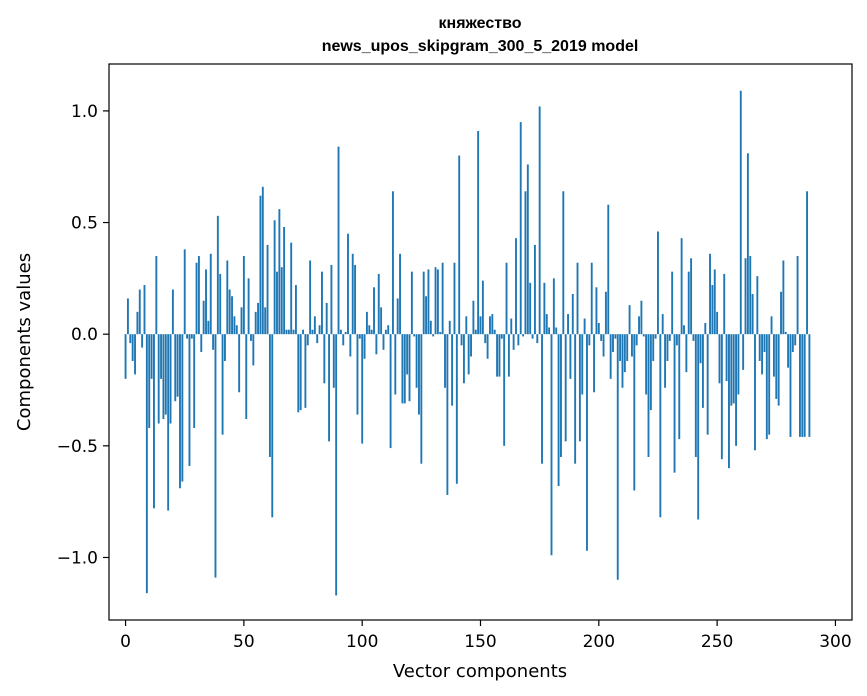 The image size is (867, 696). I want to click on x-axis-label: Vector components, so click(480, 671).